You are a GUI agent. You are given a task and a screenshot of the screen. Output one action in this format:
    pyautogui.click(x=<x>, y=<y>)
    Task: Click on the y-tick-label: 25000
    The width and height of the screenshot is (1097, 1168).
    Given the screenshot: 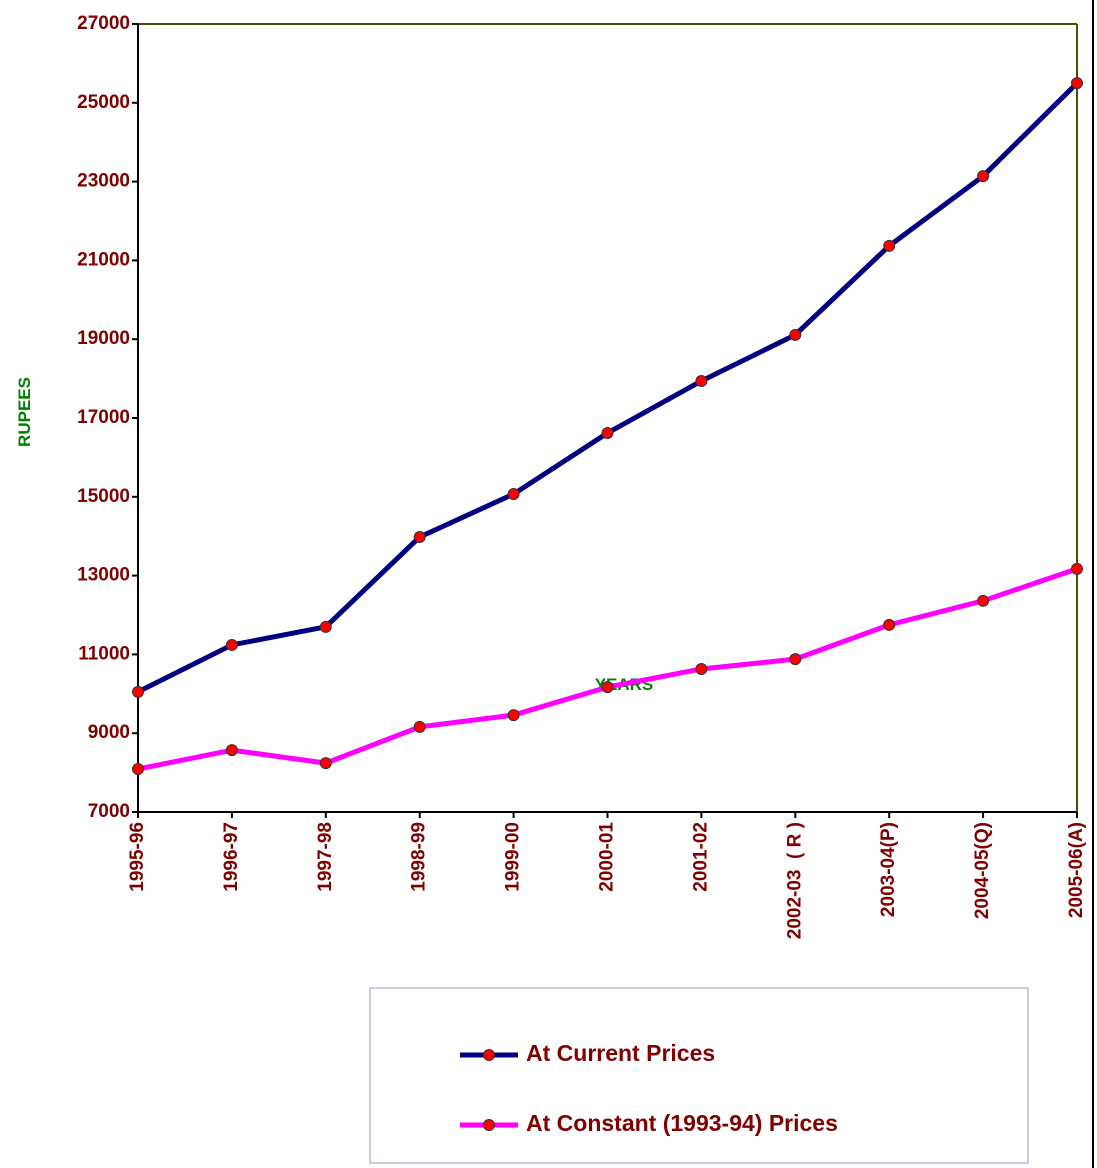 What is the action you would take?
    pyautogui.click(x=103, y=102)
    